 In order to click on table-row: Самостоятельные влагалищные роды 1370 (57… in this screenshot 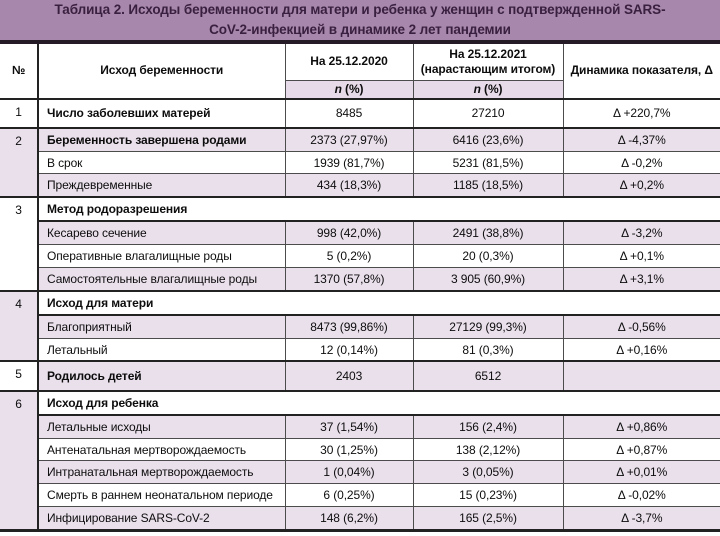, I will do `click(360, 279)`.